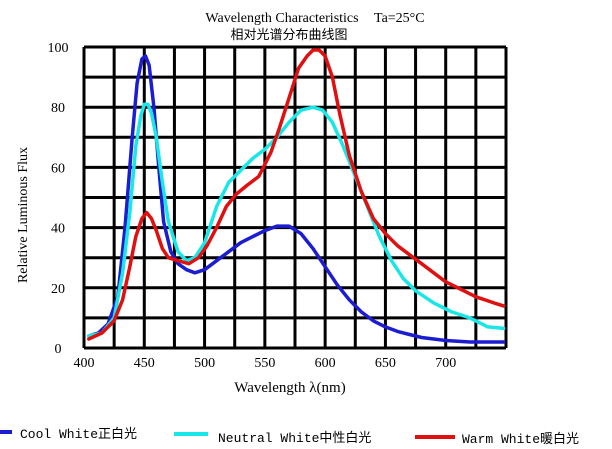 The height and width of the screenshot is (449, 612). I want to click on x-tick-label: 450, so click(144, 363).